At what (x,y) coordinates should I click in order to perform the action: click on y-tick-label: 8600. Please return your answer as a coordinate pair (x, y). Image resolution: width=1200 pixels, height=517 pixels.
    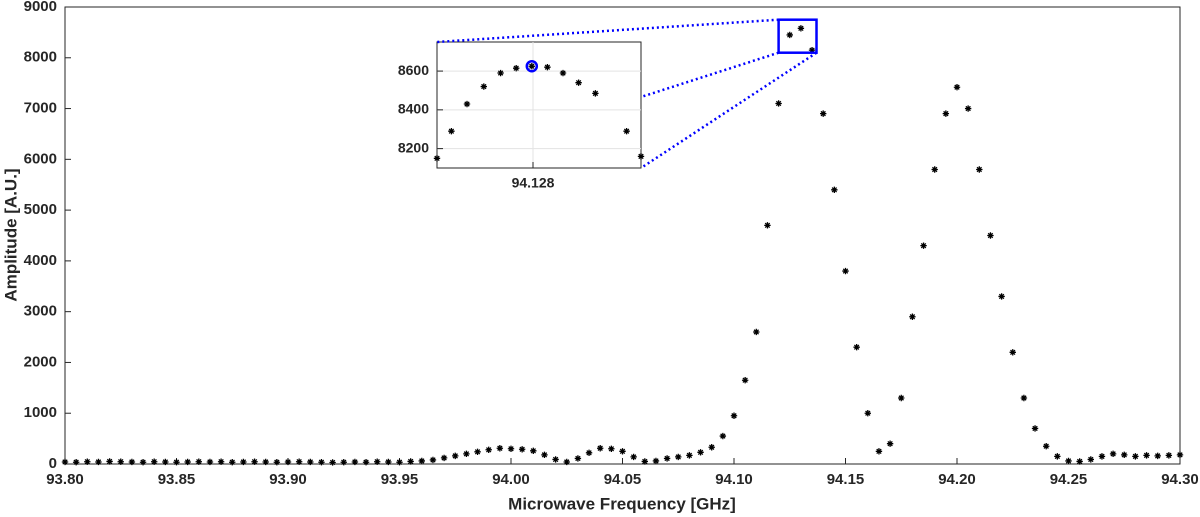
    Looking at the image, I should click on (413, 70).